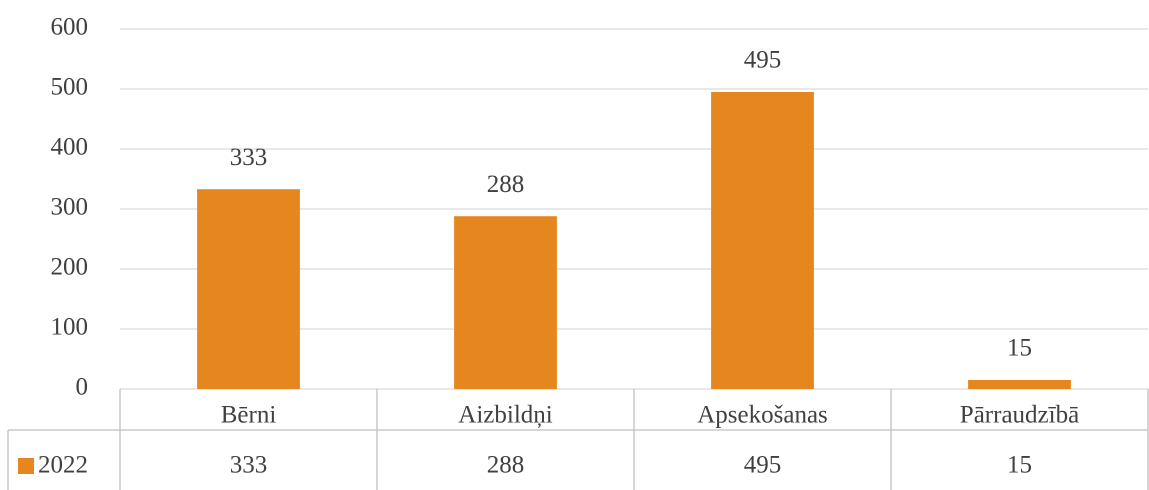 This screenshot has width=1149, height=490. What do you see at coordinates (1019, 415) in the screenshot?
I see `x-tick-label: Pārraudzībā` at bounding box center [1019, 415].